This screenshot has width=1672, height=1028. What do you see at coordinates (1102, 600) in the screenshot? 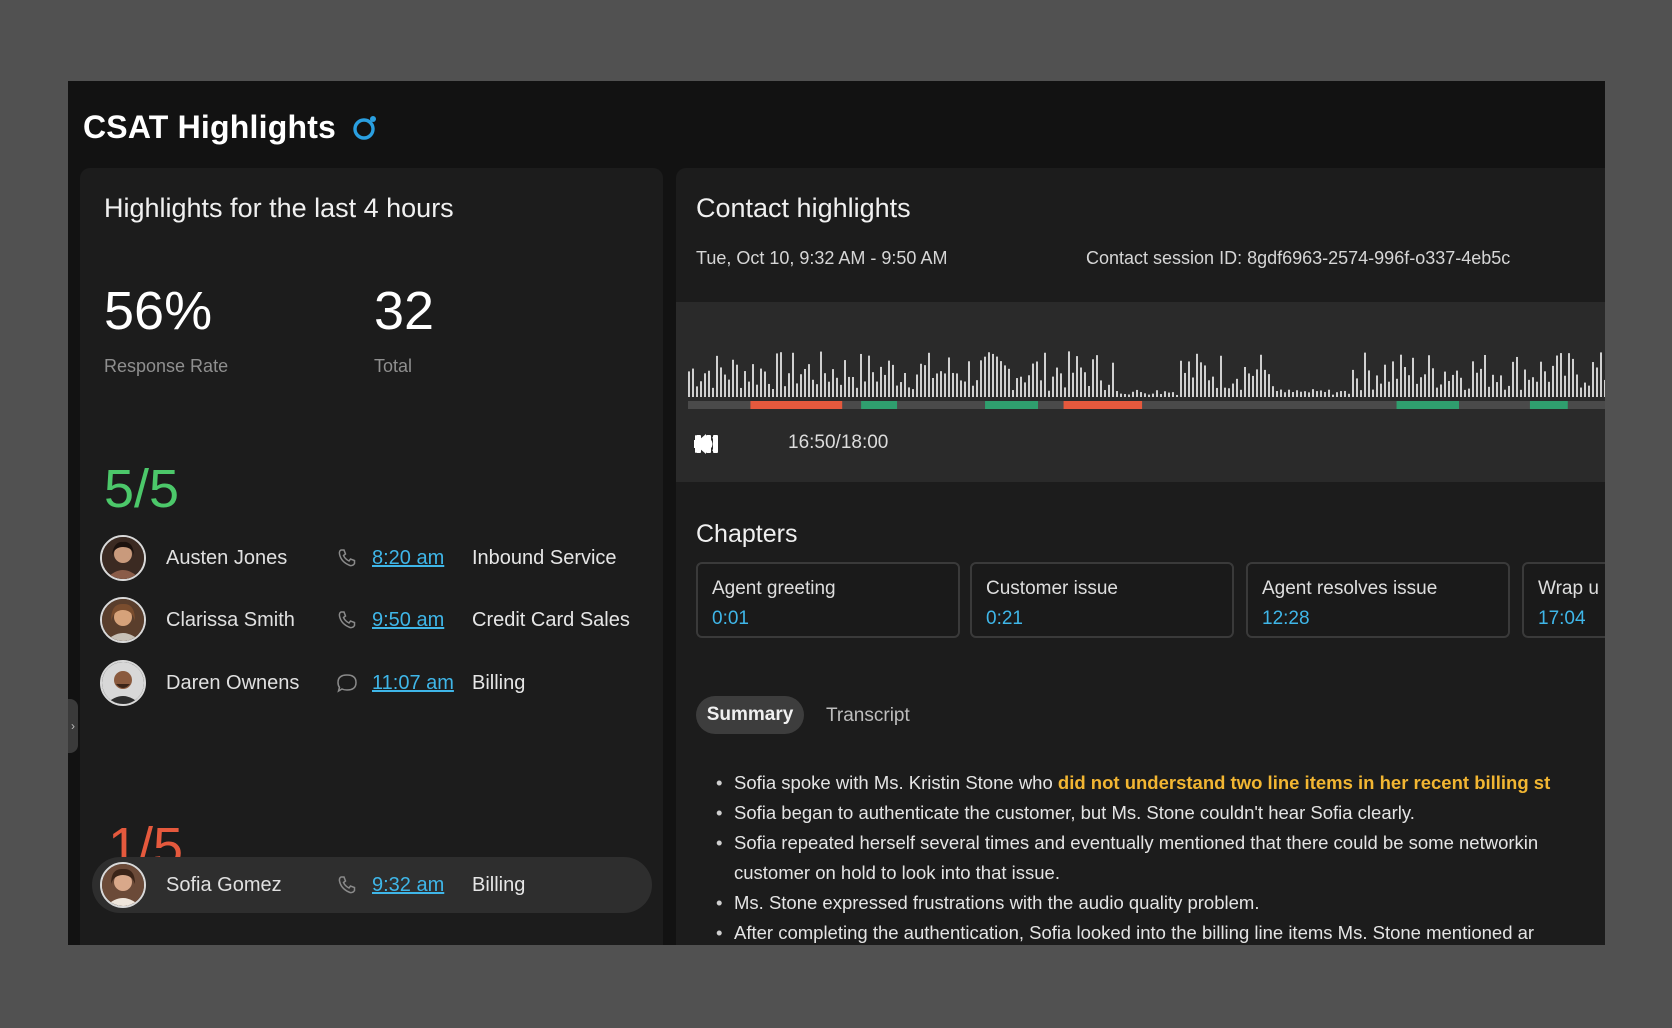
I see `chapter-card: Customer issue 0:21` at bounding box center [1102, 600].